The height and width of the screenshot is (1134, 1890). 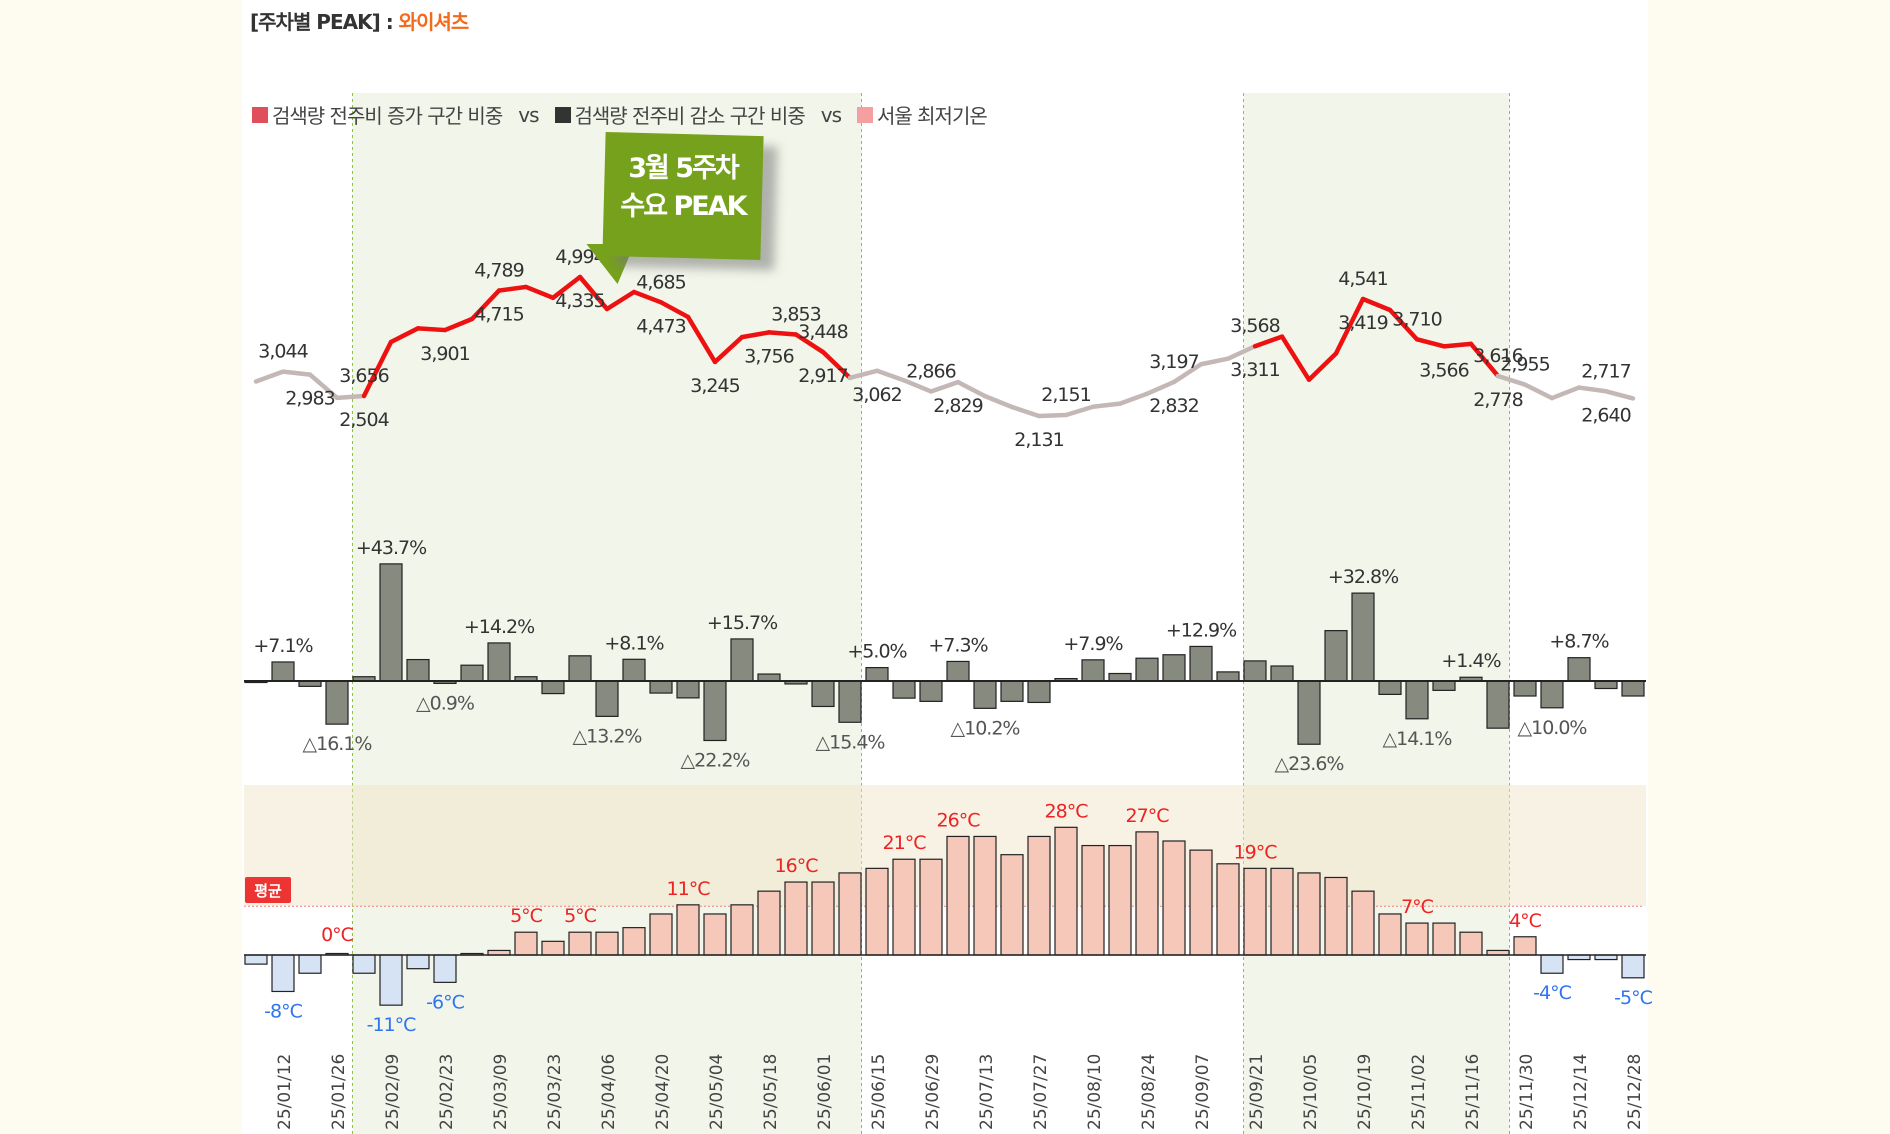 What do you see at coordinates (1257, 1092) in the screenshot?
I see `x-tick-label: 25/09/21` at bounding box center [1257, 1092].